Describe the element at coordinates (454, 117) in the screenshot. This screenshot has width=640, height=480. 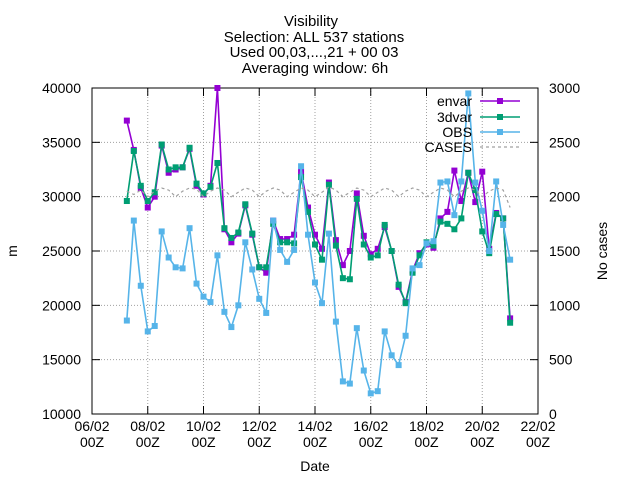
I see `legend-label-3dvar: 3dvar` at that location.